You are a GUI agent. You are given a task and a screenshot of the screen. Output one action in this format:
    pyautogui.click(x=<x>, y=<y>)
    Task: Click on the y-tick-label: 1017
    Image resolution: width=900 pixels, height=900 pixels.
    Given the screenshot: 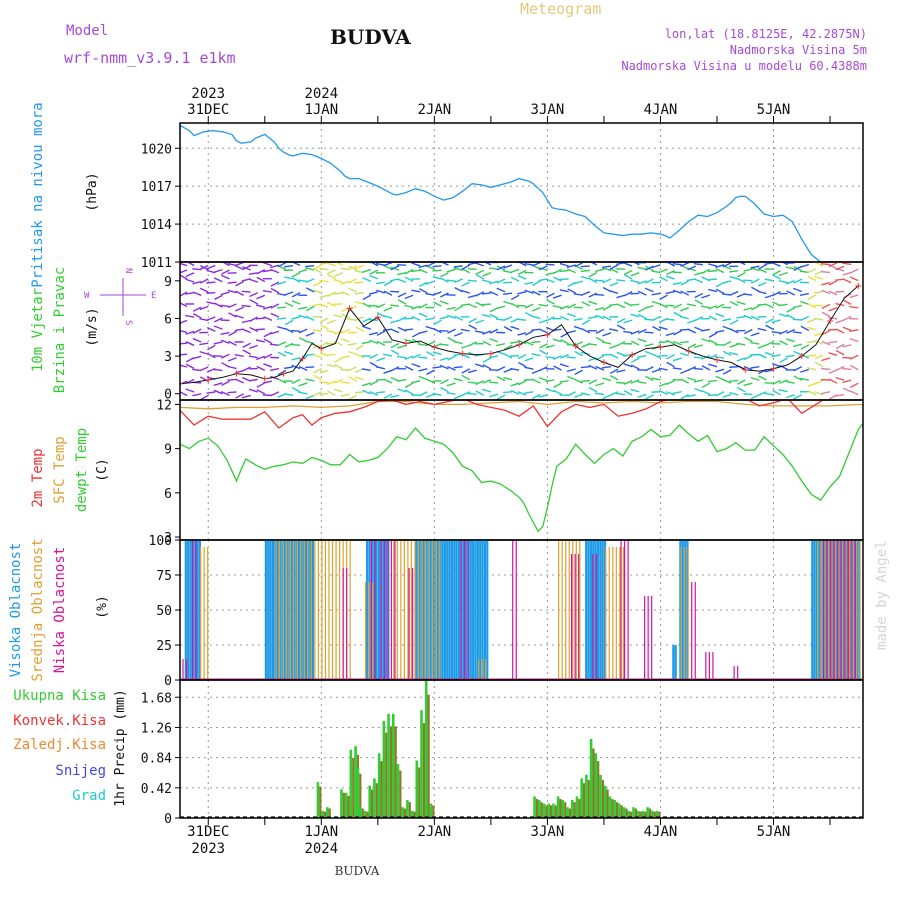 What is the action you would take?
    pyautogui.click(x=156, y=187)
    